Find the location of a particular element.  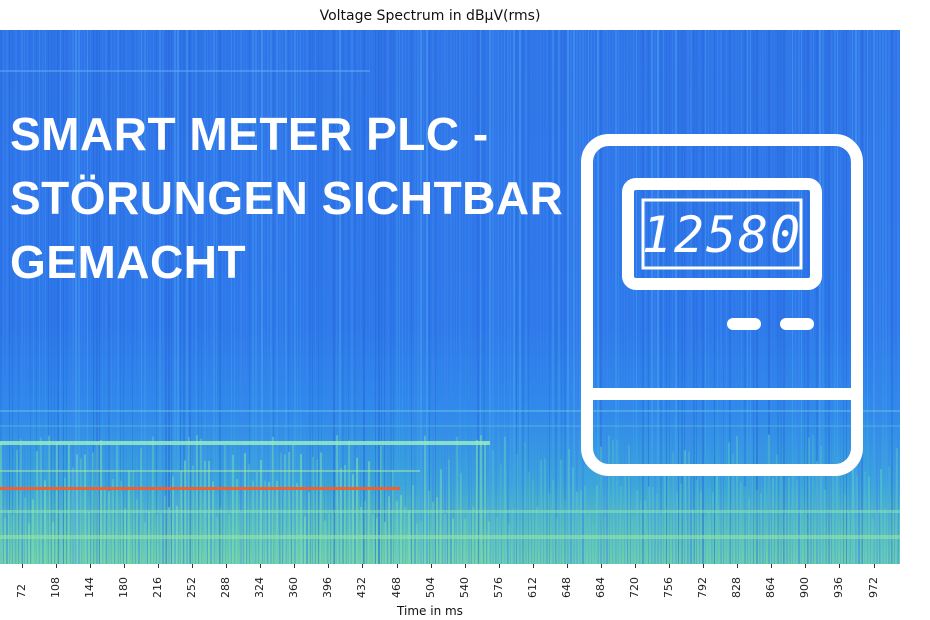

x-tick-label: 252 is located at coordinates (192, 587).